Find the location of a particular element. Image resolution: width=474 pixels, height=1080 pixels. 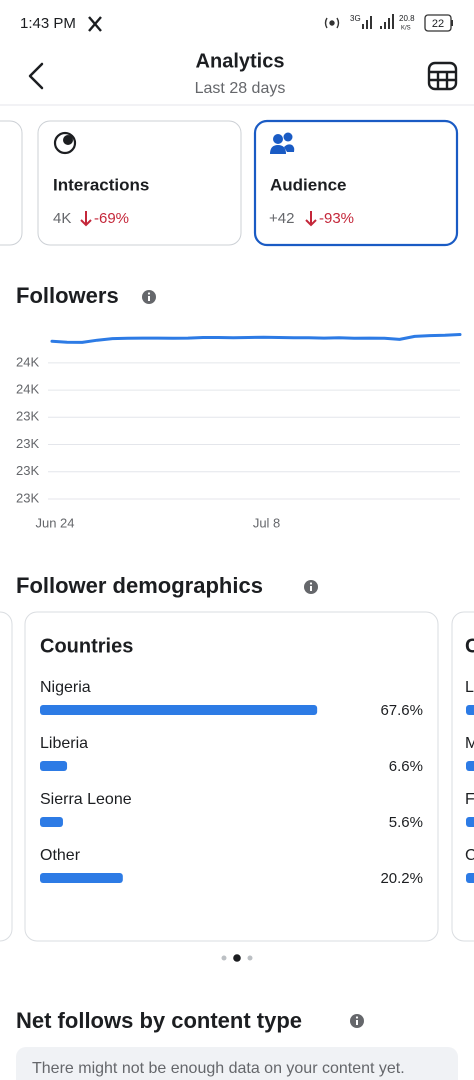

audience-icon is located at coordinates (282, 143).